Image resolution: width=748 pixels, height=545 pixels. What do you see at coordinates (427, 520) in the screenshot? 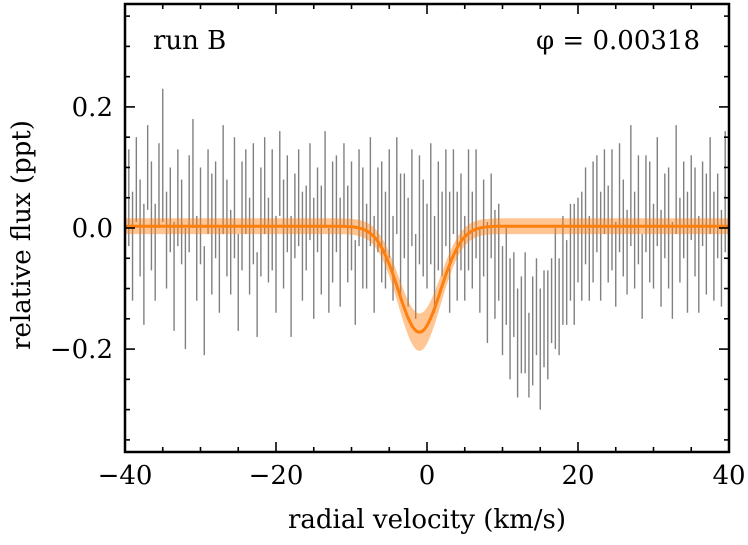
I see `x-axis-title: radial velocity (km/s)` at bounding box center [427, 520].